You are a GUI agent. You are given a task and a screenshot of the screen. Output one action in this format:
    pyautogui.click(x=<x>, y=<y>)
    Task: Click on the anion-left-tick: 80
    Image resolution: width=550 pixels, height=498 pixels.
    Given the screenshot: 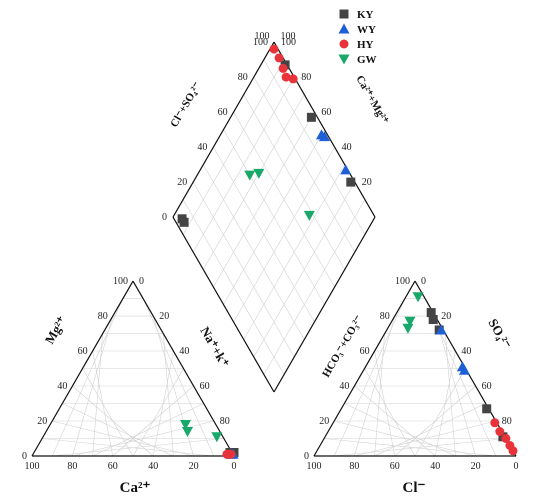 What is the action you would take?
    pyautogui.click(x=385, y=316)
    